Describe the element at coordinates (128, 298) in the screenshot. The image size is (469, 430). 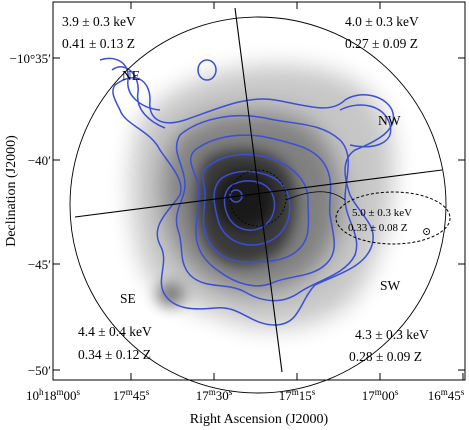
I see `se-label: SE` at that location.